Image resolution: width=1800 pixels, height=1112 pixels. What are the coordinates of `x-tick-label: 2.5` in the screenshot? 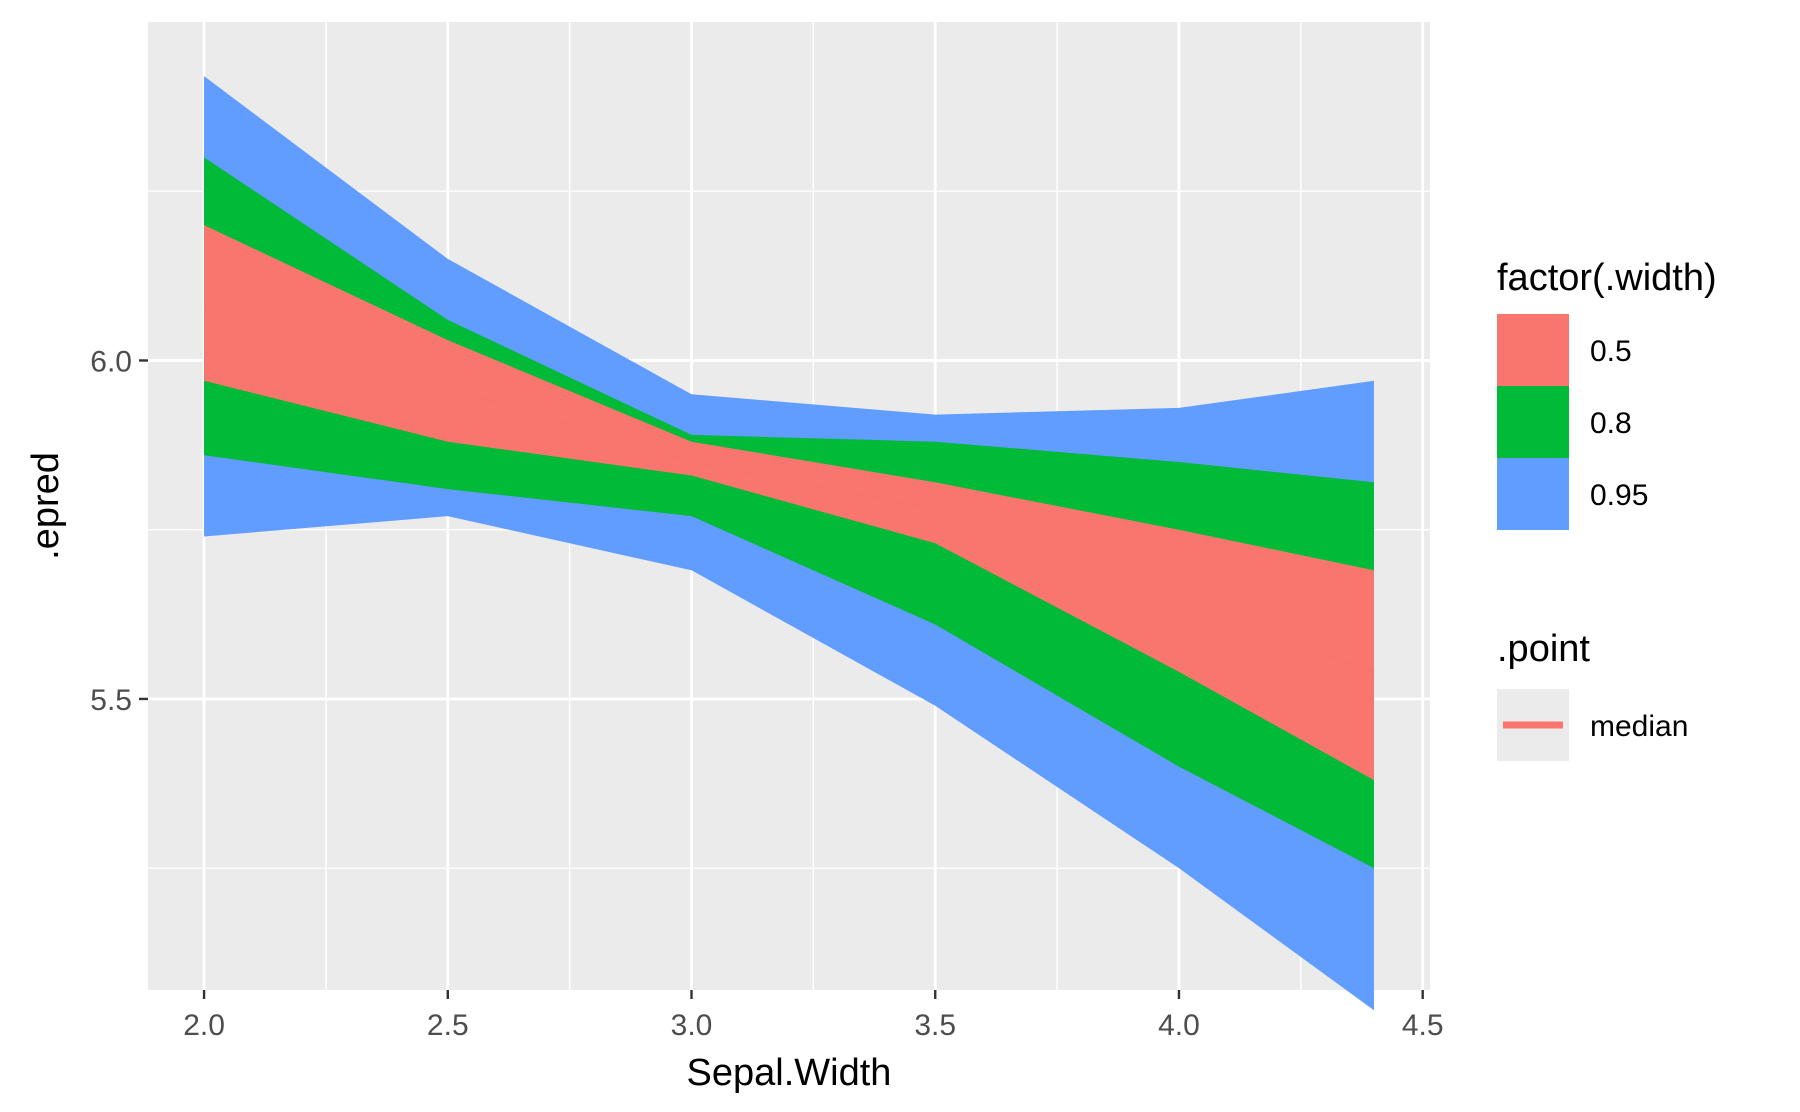 It's located at (448, 1025).